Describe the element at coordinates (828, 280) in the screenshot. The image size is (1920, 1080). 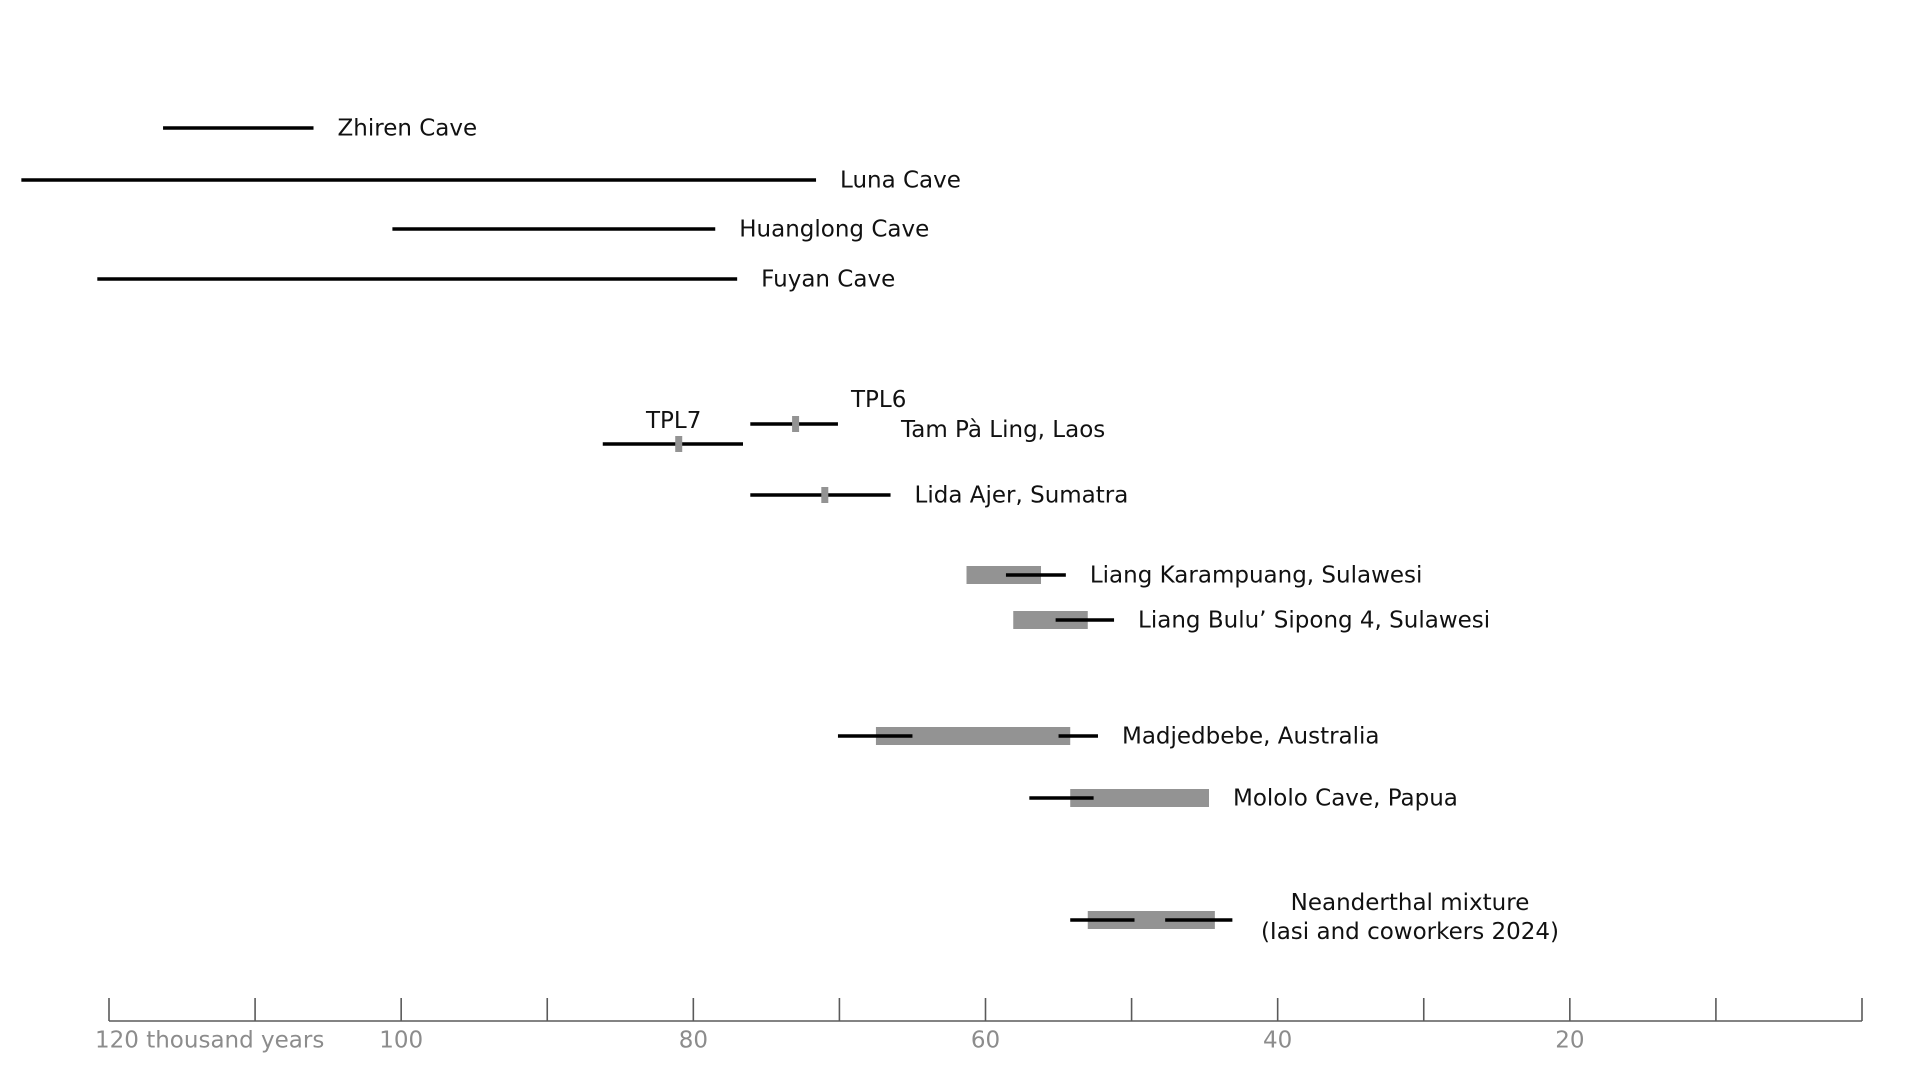
I see `fuyan-label: Fuyan Cave` at that location.